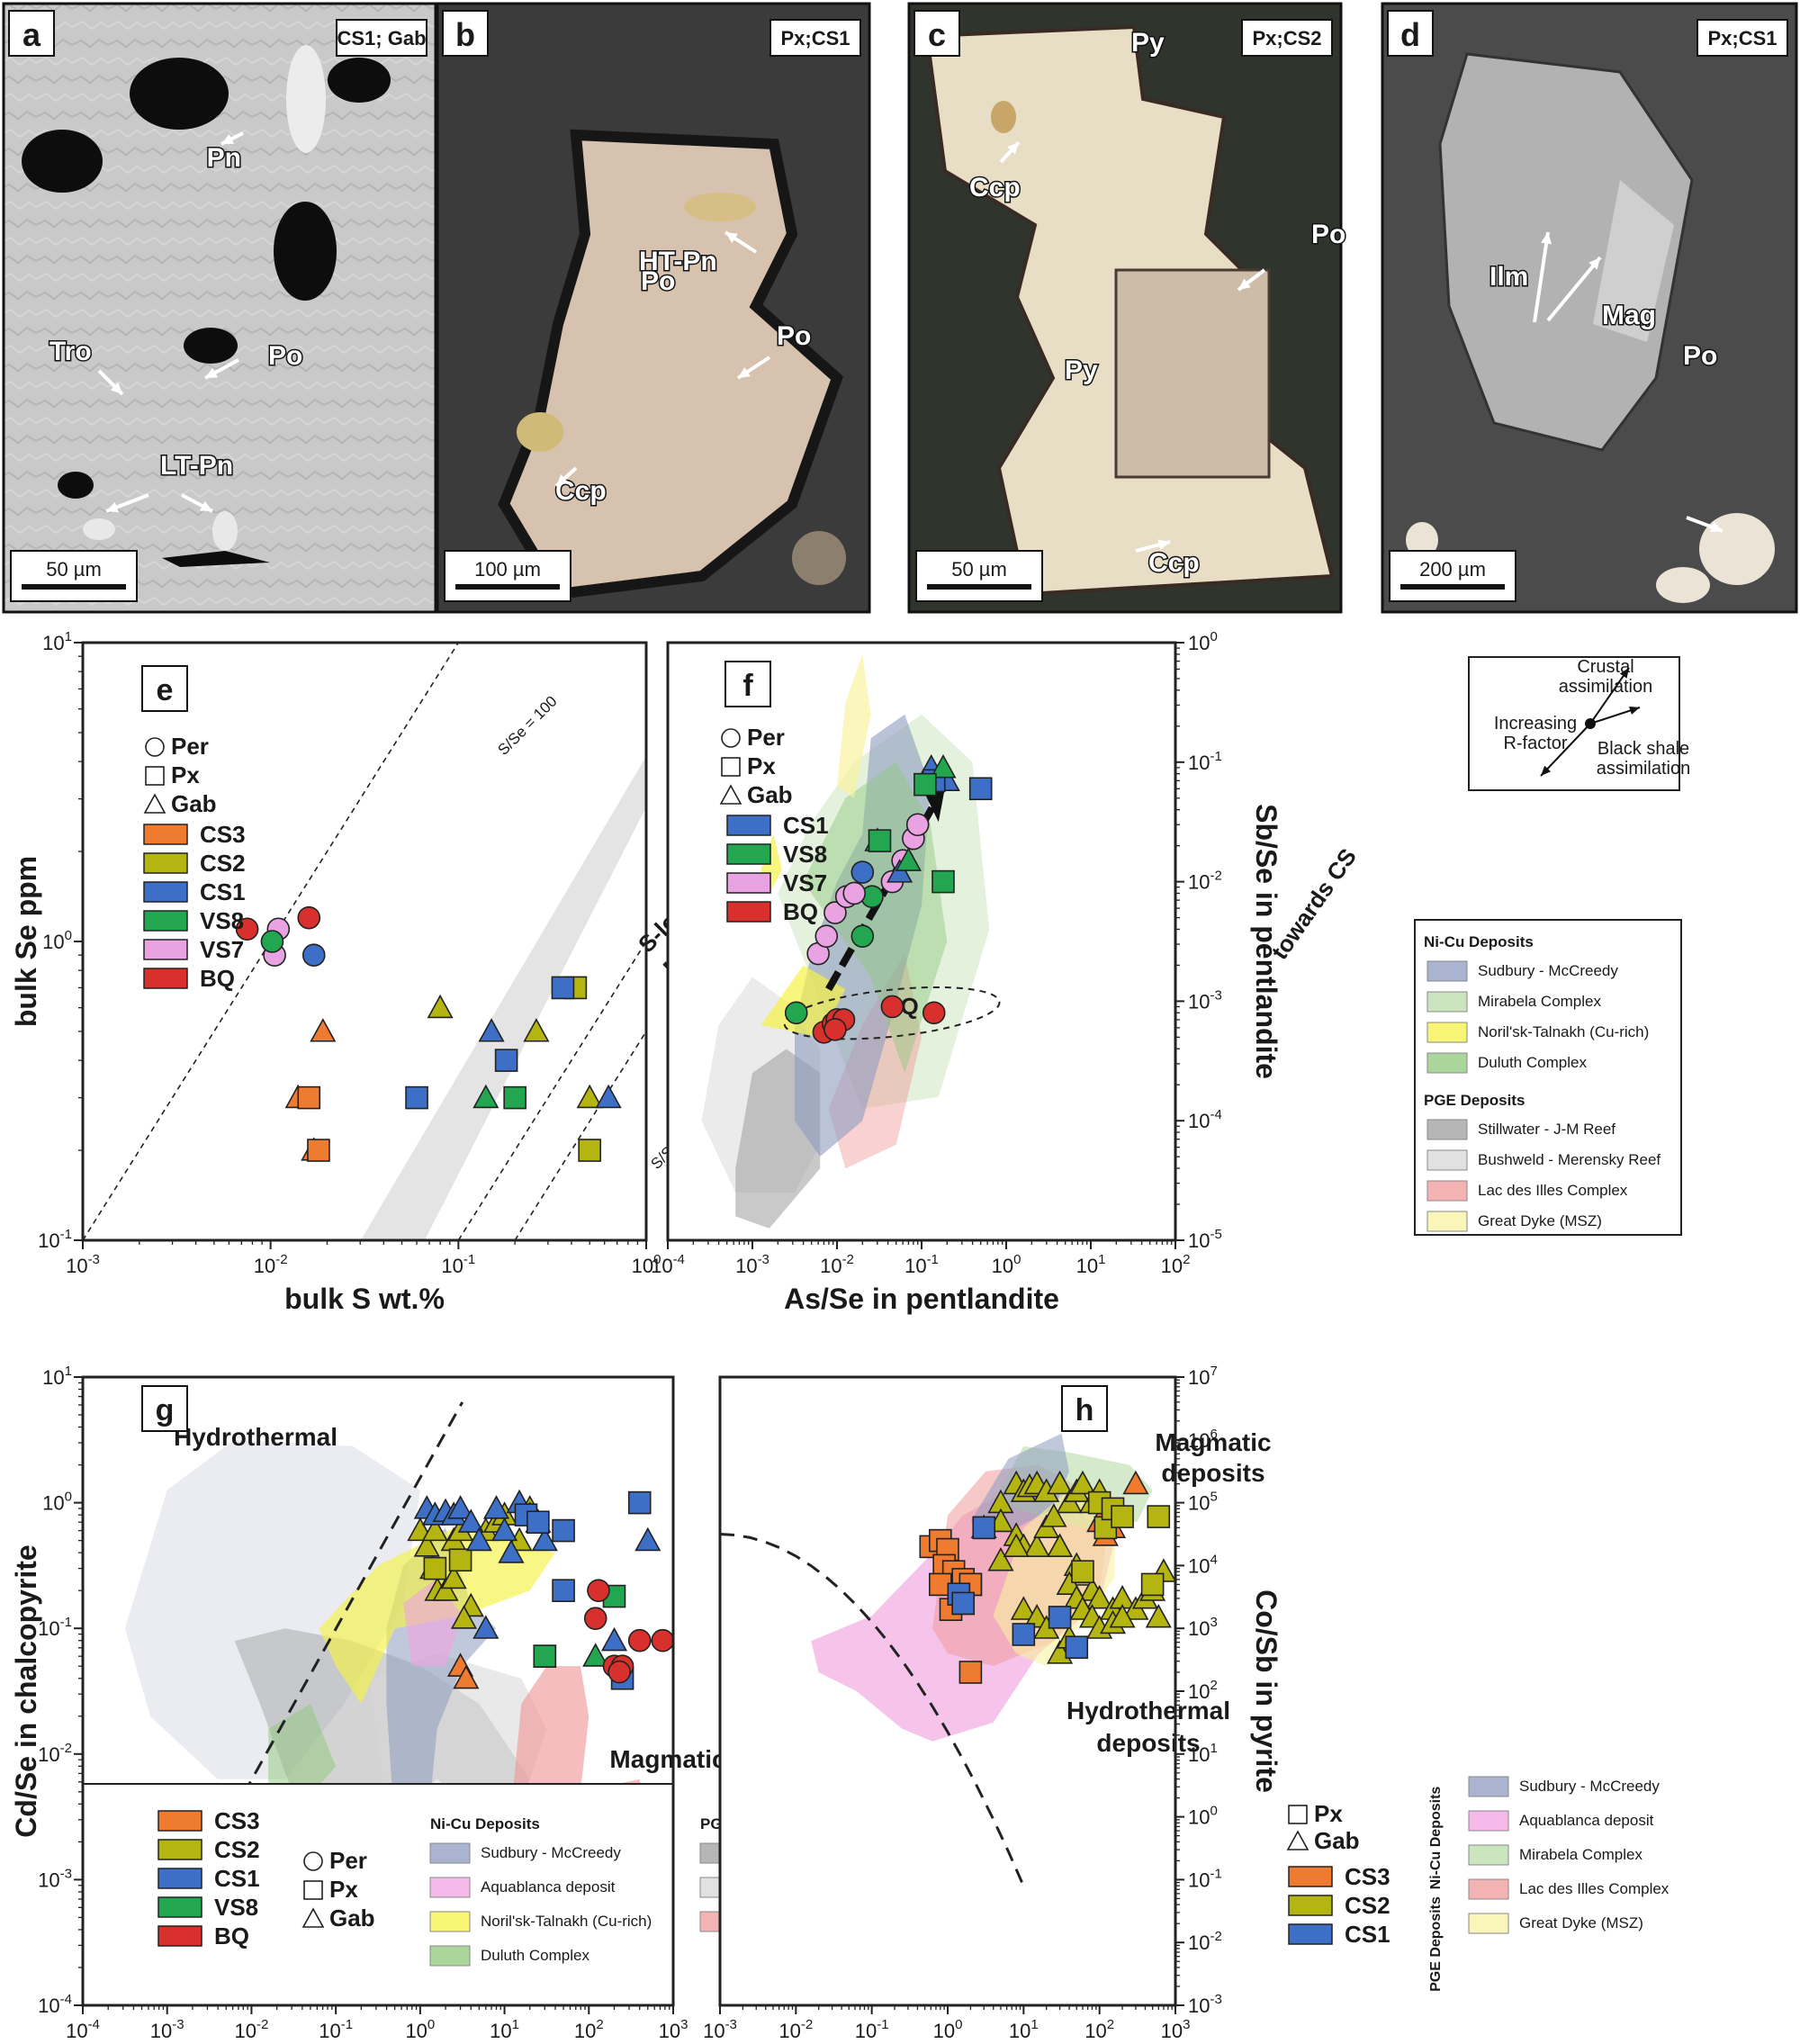  What do you see at coordinates (1629, 315) in the screenshot?
I see `mineral-label: Mag` at bounding box center [1629, 315].